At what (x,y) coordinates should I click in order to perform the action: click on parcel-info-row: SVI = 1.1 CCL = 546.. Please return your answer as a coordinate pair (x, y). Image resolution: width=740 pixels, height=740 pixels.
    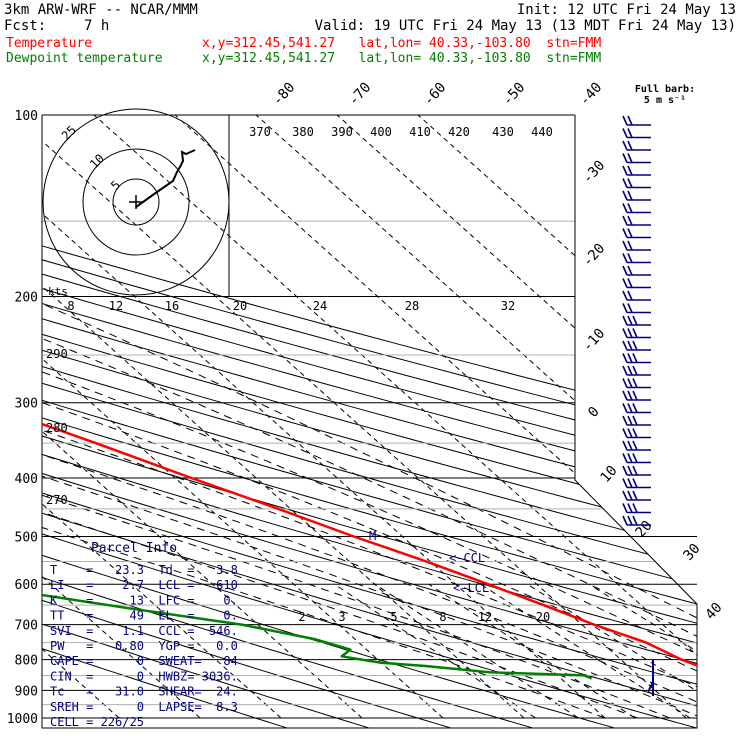
    Looking at the image, I should click on (144, 631).